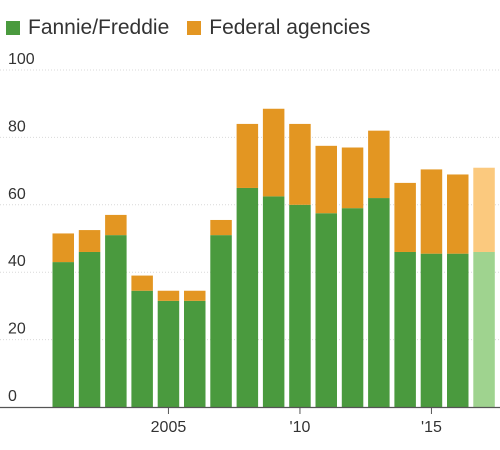 The width and height of the screenshot is (500, 450). What do you see at coordinates (89, 241) in the screenshot?
I see `bar-federal-agencies-2002` at bounding box center [89, 241].